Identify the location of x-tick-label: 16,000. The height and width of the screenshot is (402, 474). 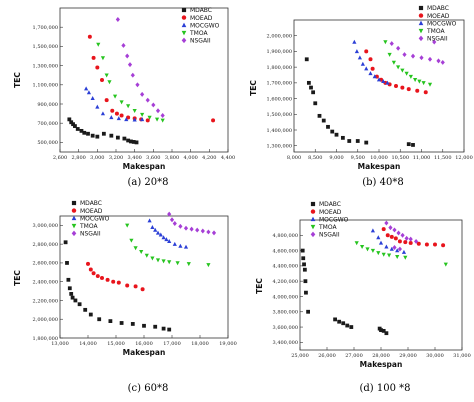
(144, 344).